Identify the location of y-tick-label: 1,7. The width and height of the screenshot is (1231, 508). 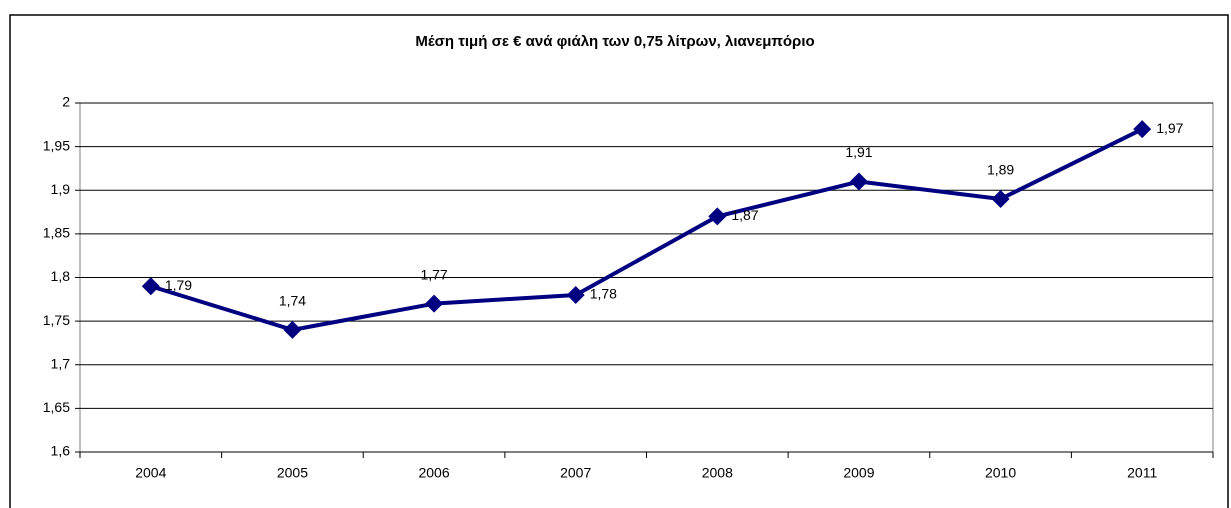
(61, 363).